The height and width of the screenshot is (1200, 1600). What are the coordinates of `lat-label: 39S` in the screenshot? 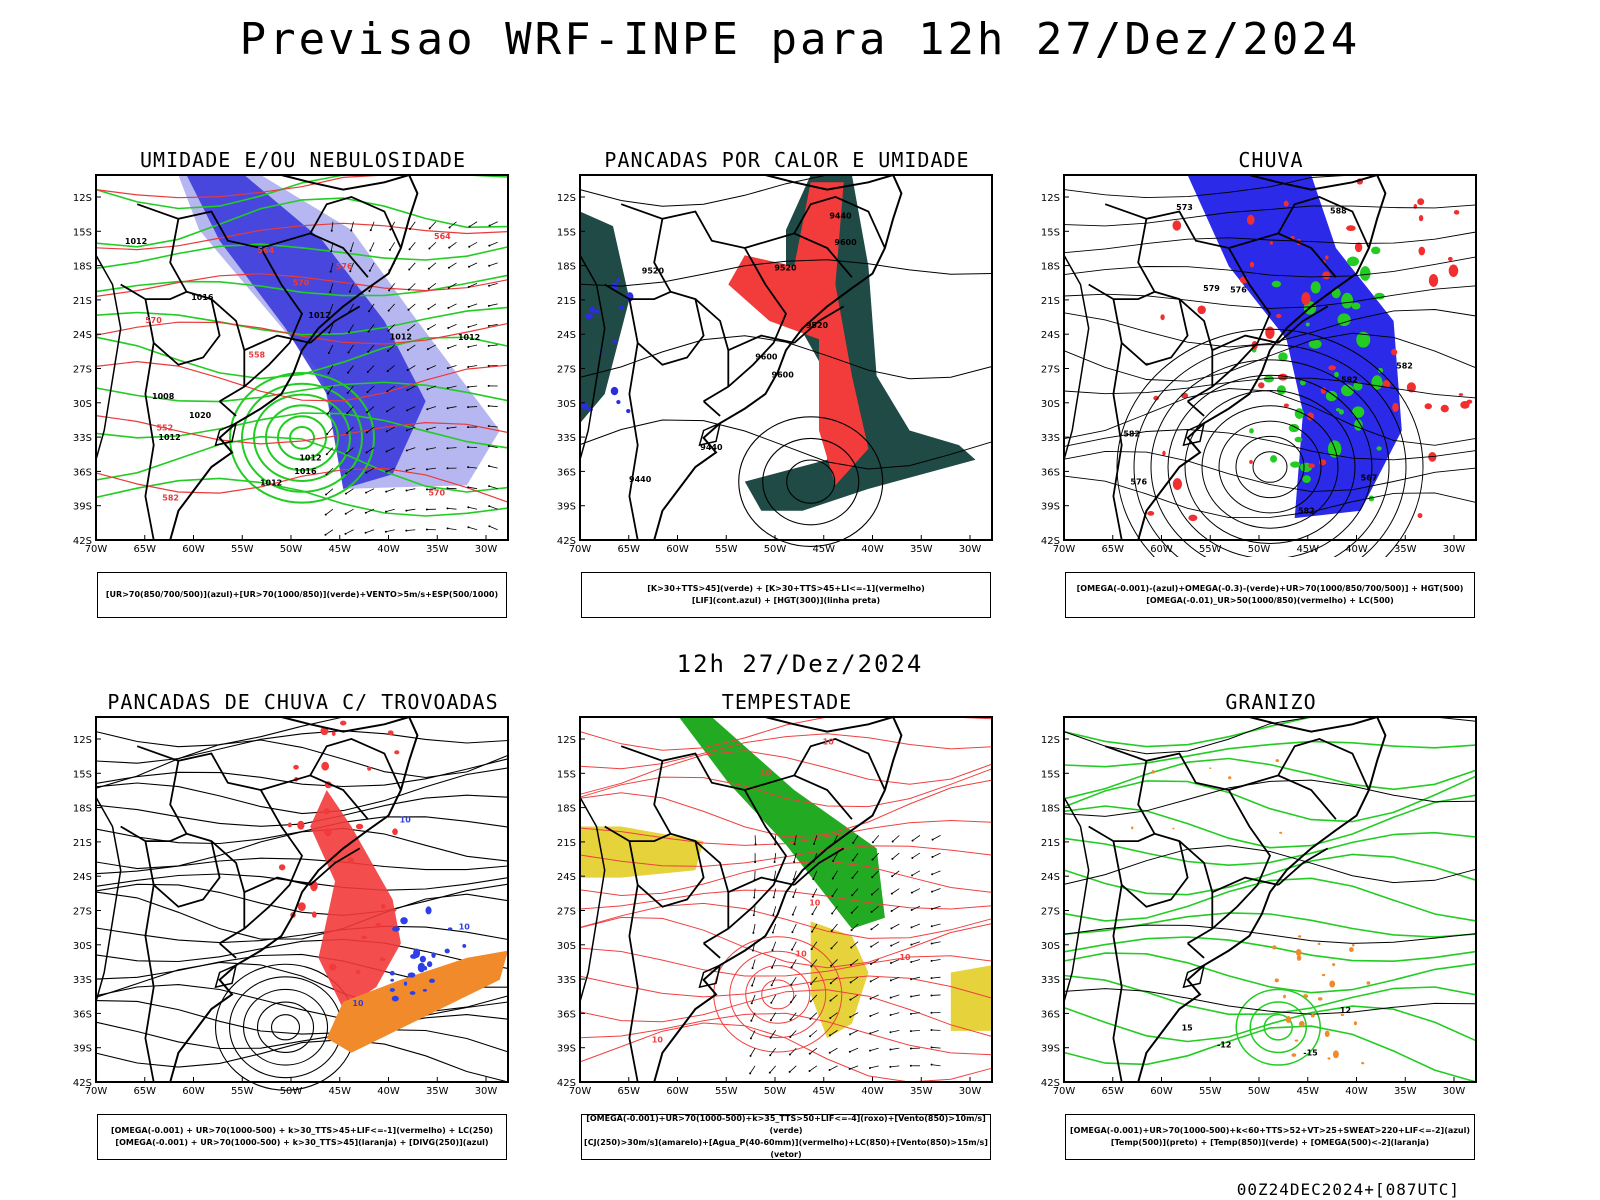 It's located at (82, 507).